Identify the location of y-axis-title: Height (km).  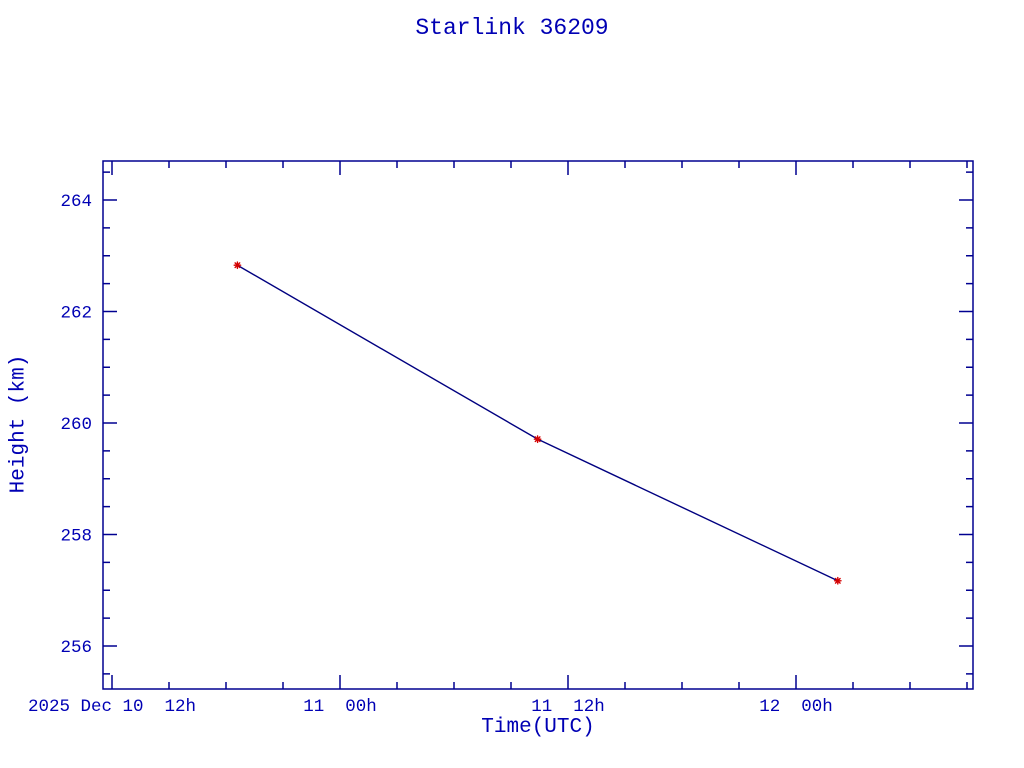
(19, 424).